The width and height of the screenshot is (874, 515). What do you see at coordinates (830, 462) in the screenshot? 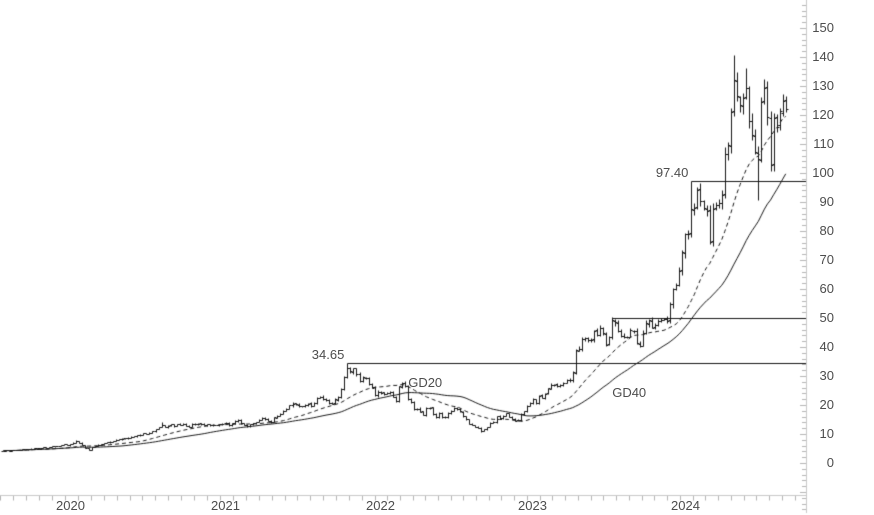
I see `y-axis-label: 0` at bounding box center [830, 462].